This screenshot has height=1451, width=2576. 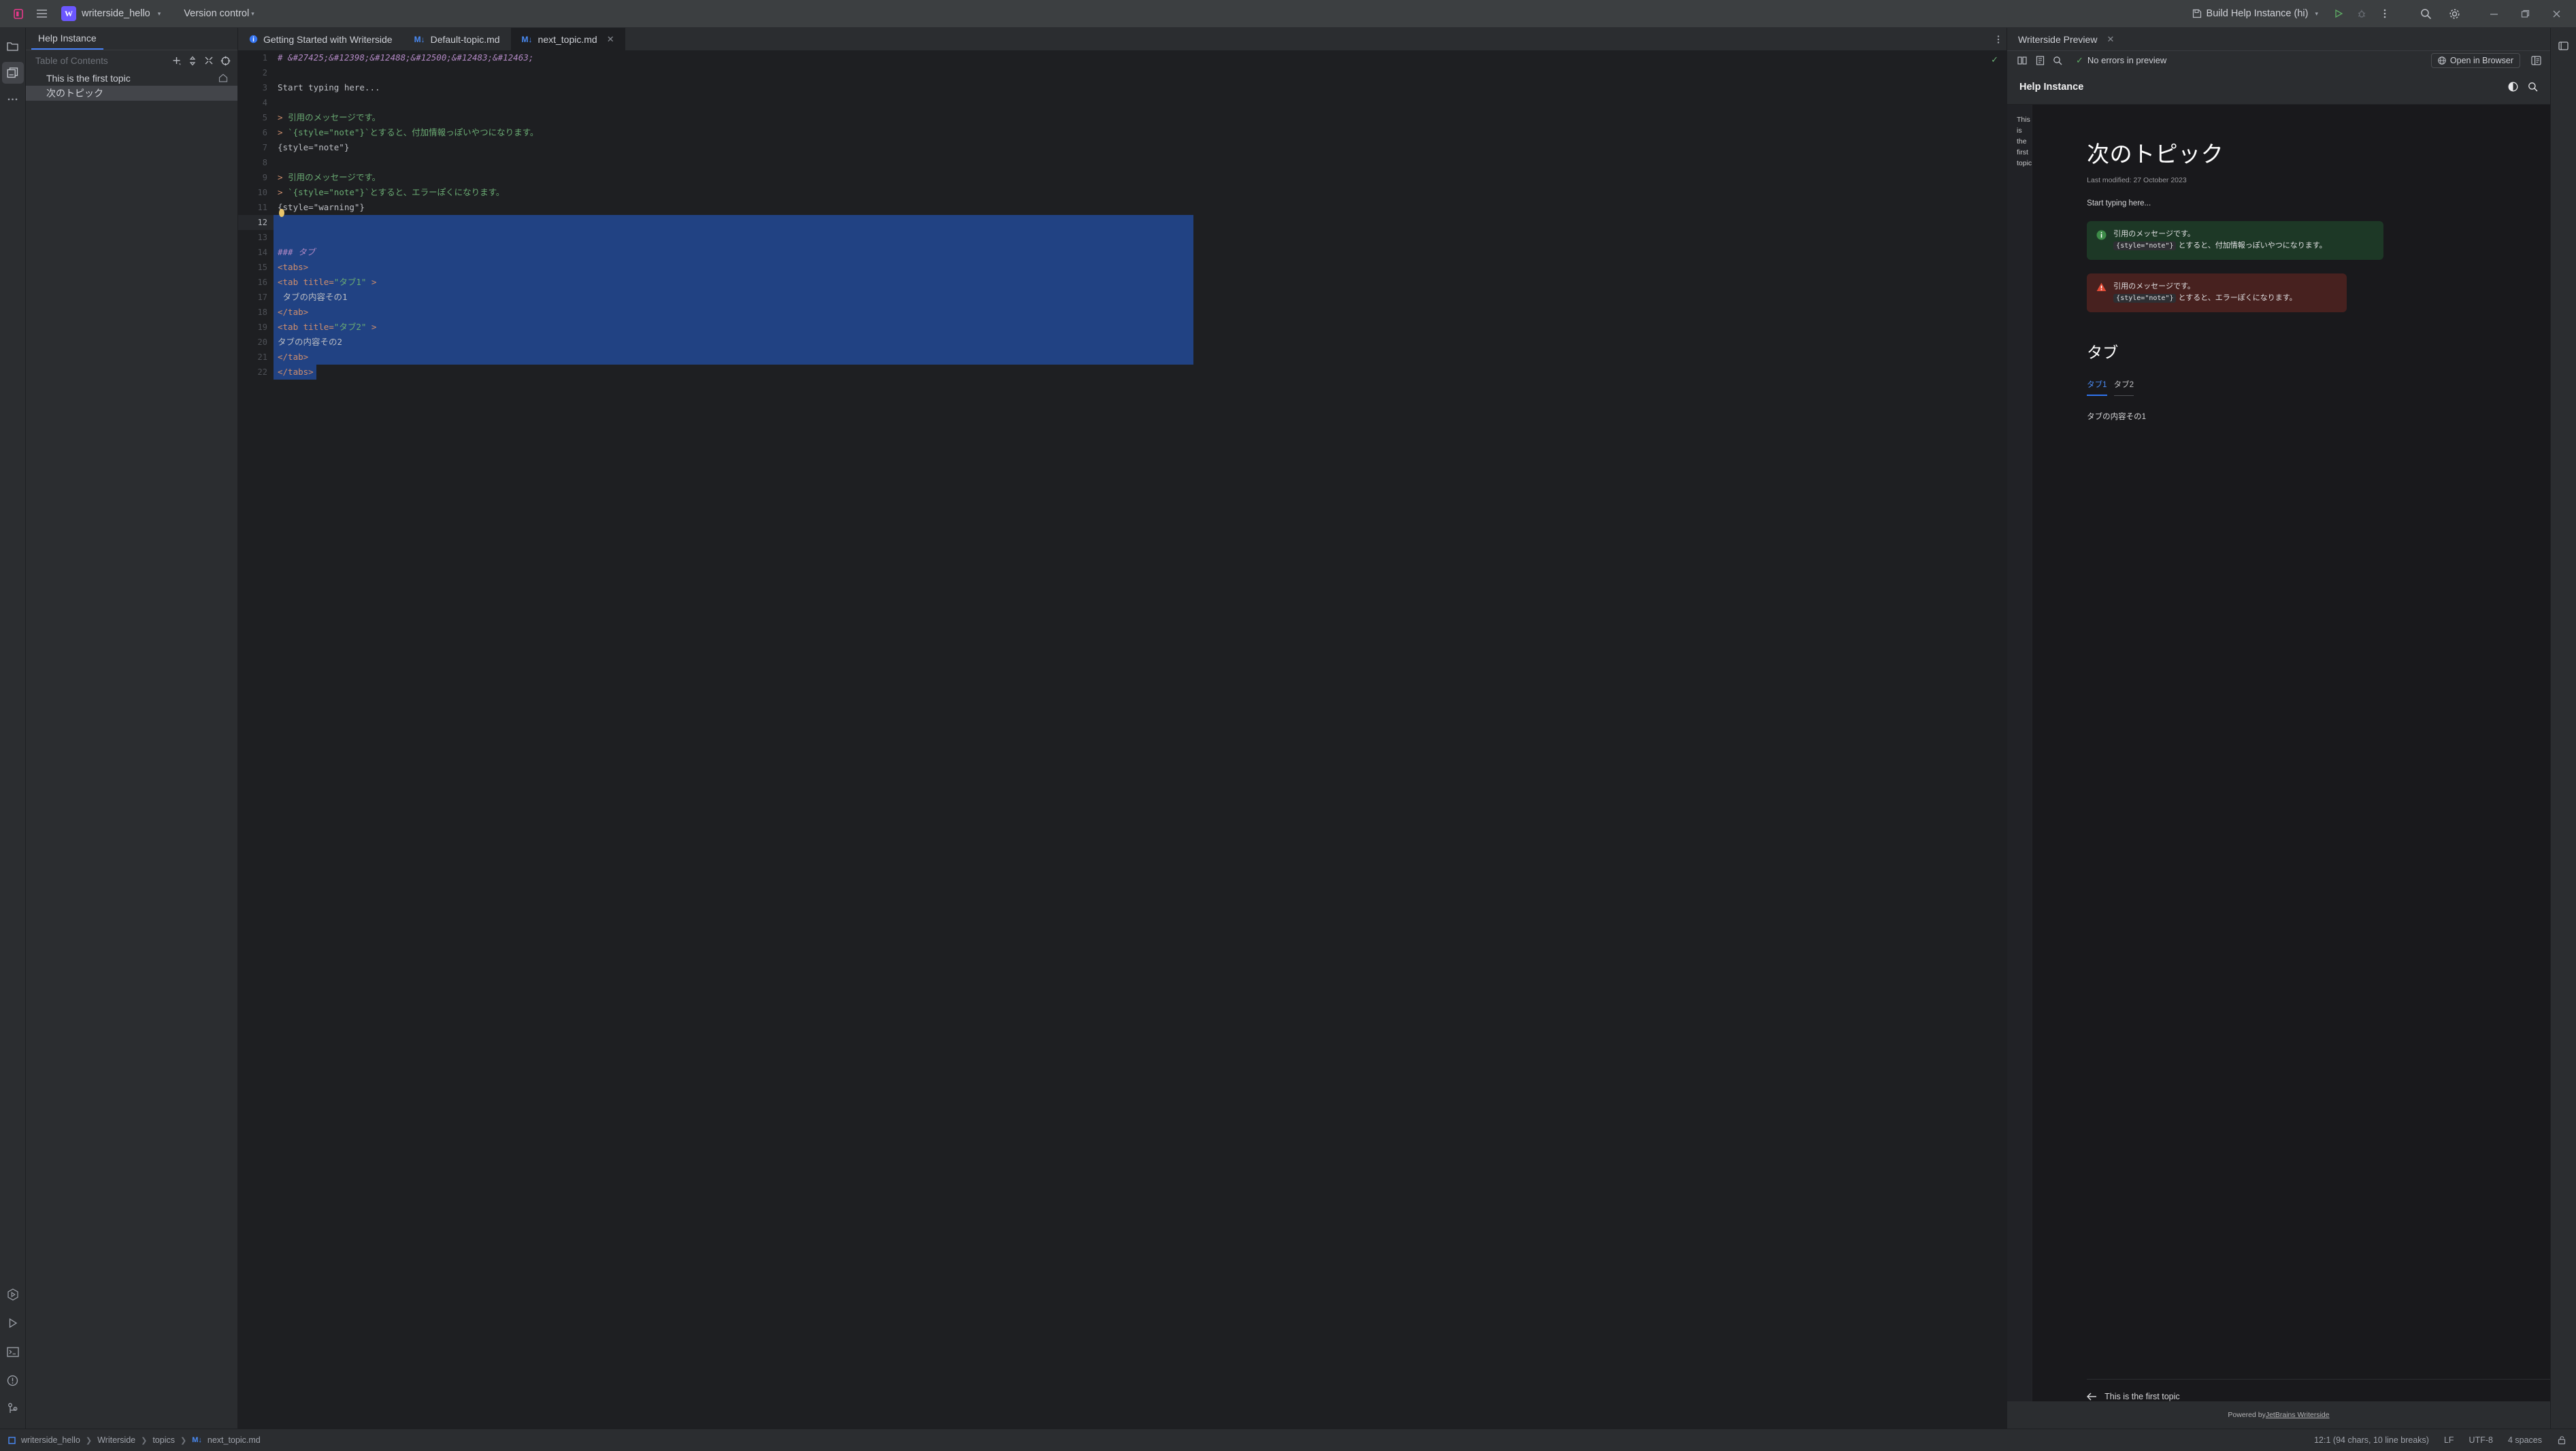 I want to click on project-files-icon, so click(x=13, y=46).